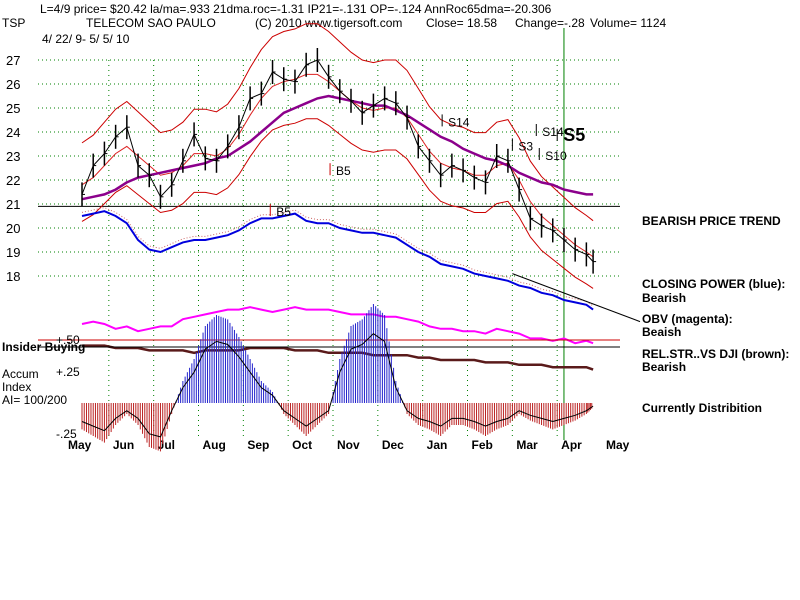 This screenshot has width=800, height=600. What do you see at coordinates (713, 284) in the screenshot?
I see `closing-power-label: CLOSING POWER (blue):` at bounding box center [713, 284].